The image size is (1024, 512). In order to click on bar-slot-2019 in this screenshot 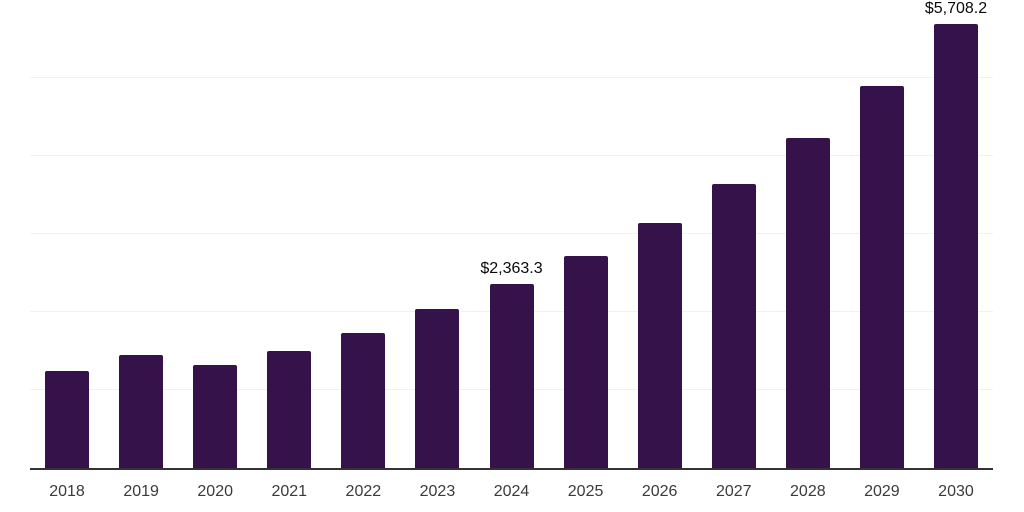, I will do `click(141, 234)`.